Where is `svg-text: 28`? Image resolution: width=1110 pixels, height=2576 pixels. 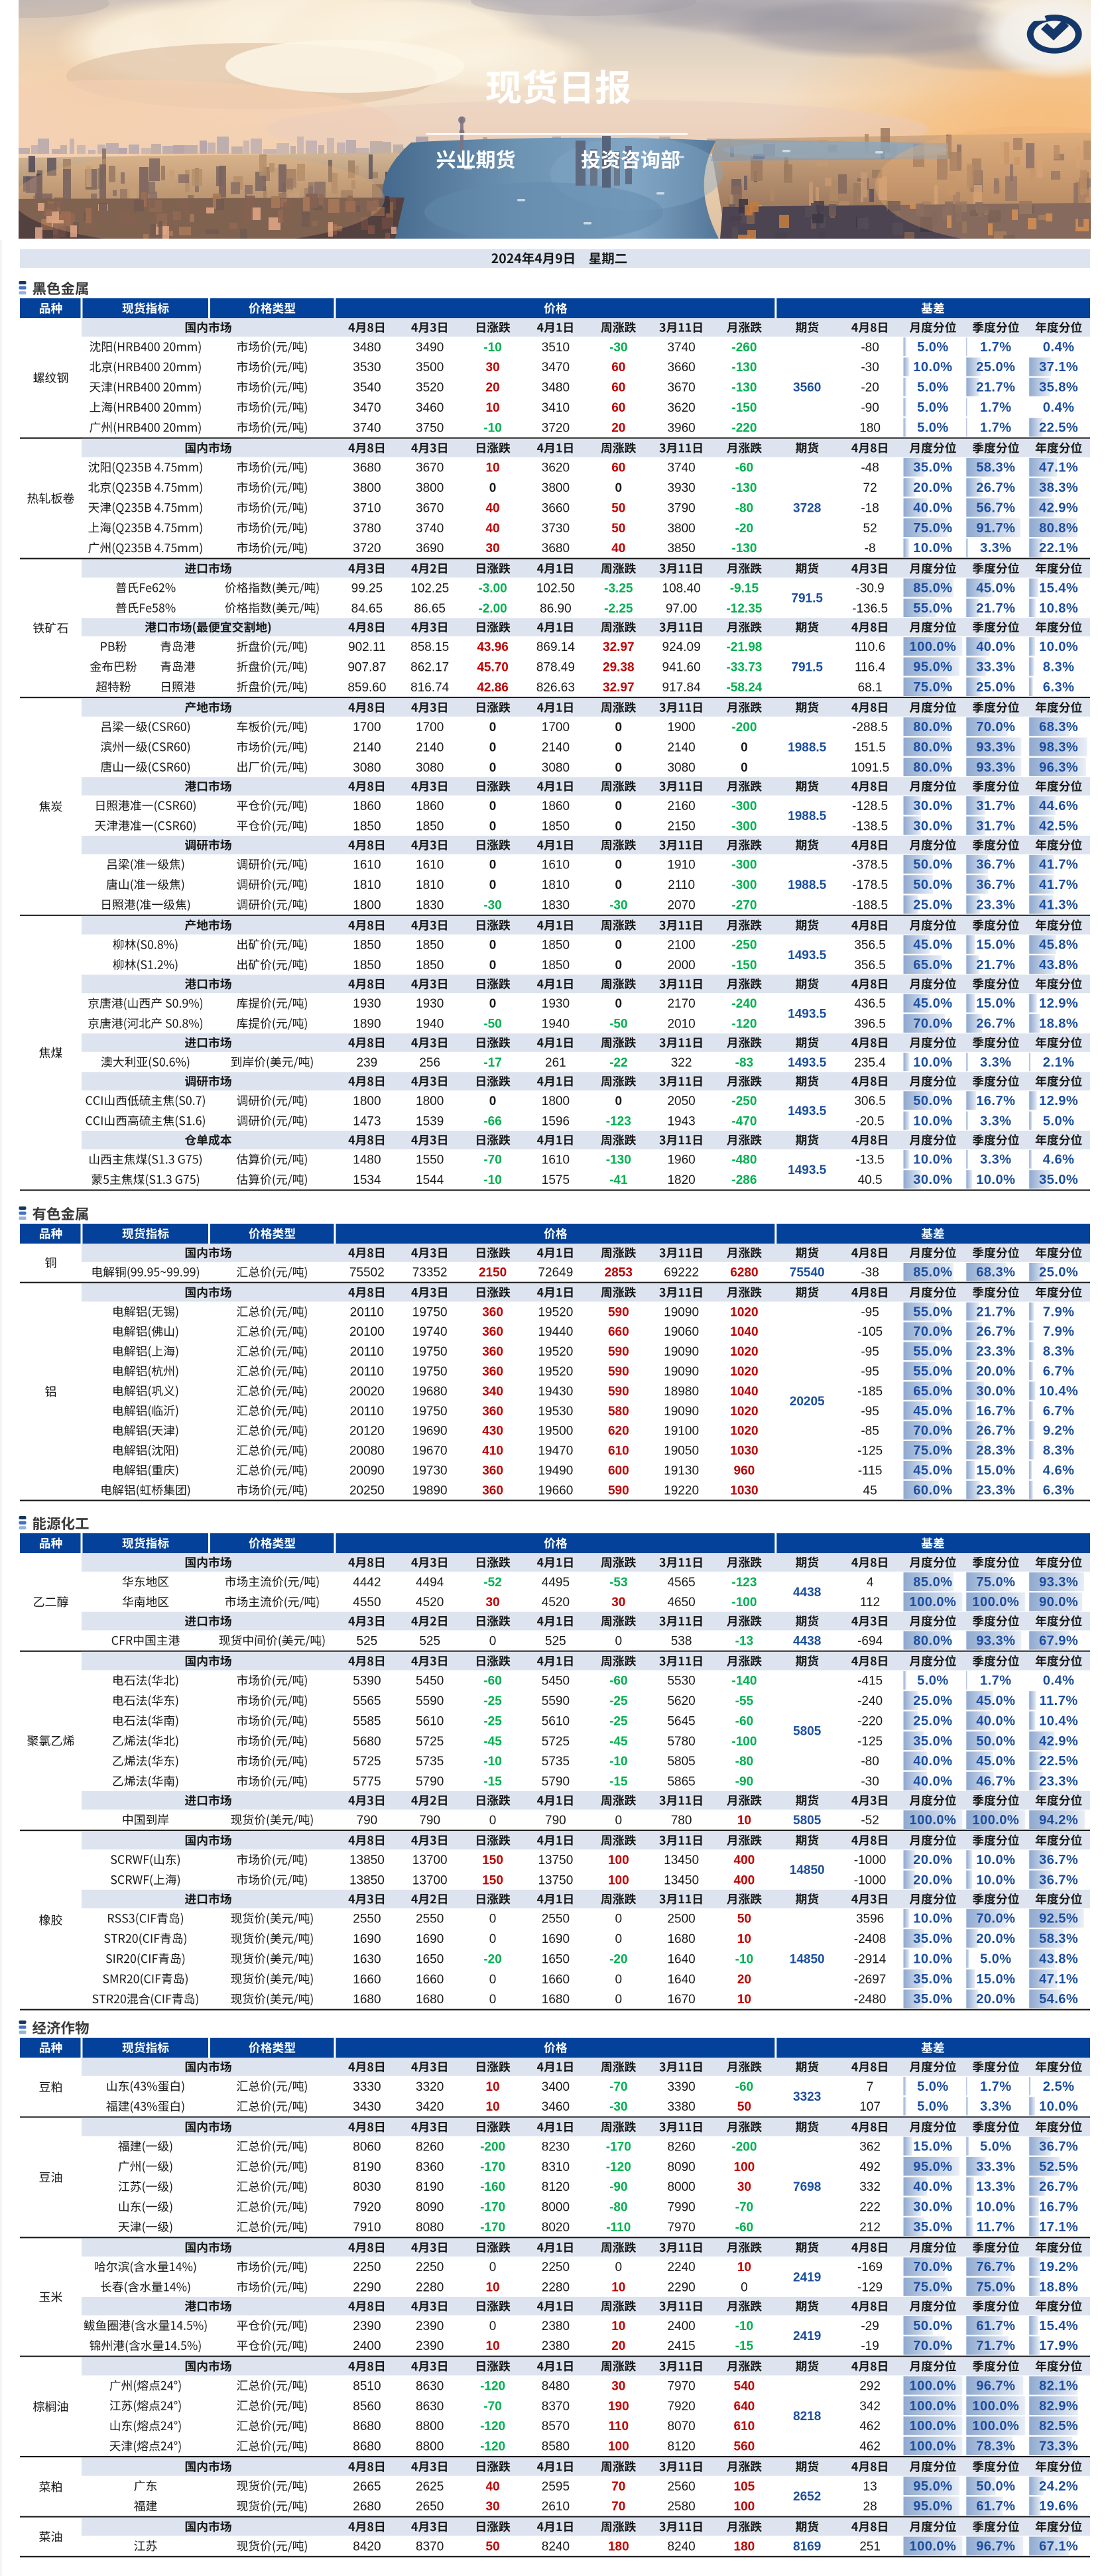
svg-text: 28 is located at coordinates (870, 2507).